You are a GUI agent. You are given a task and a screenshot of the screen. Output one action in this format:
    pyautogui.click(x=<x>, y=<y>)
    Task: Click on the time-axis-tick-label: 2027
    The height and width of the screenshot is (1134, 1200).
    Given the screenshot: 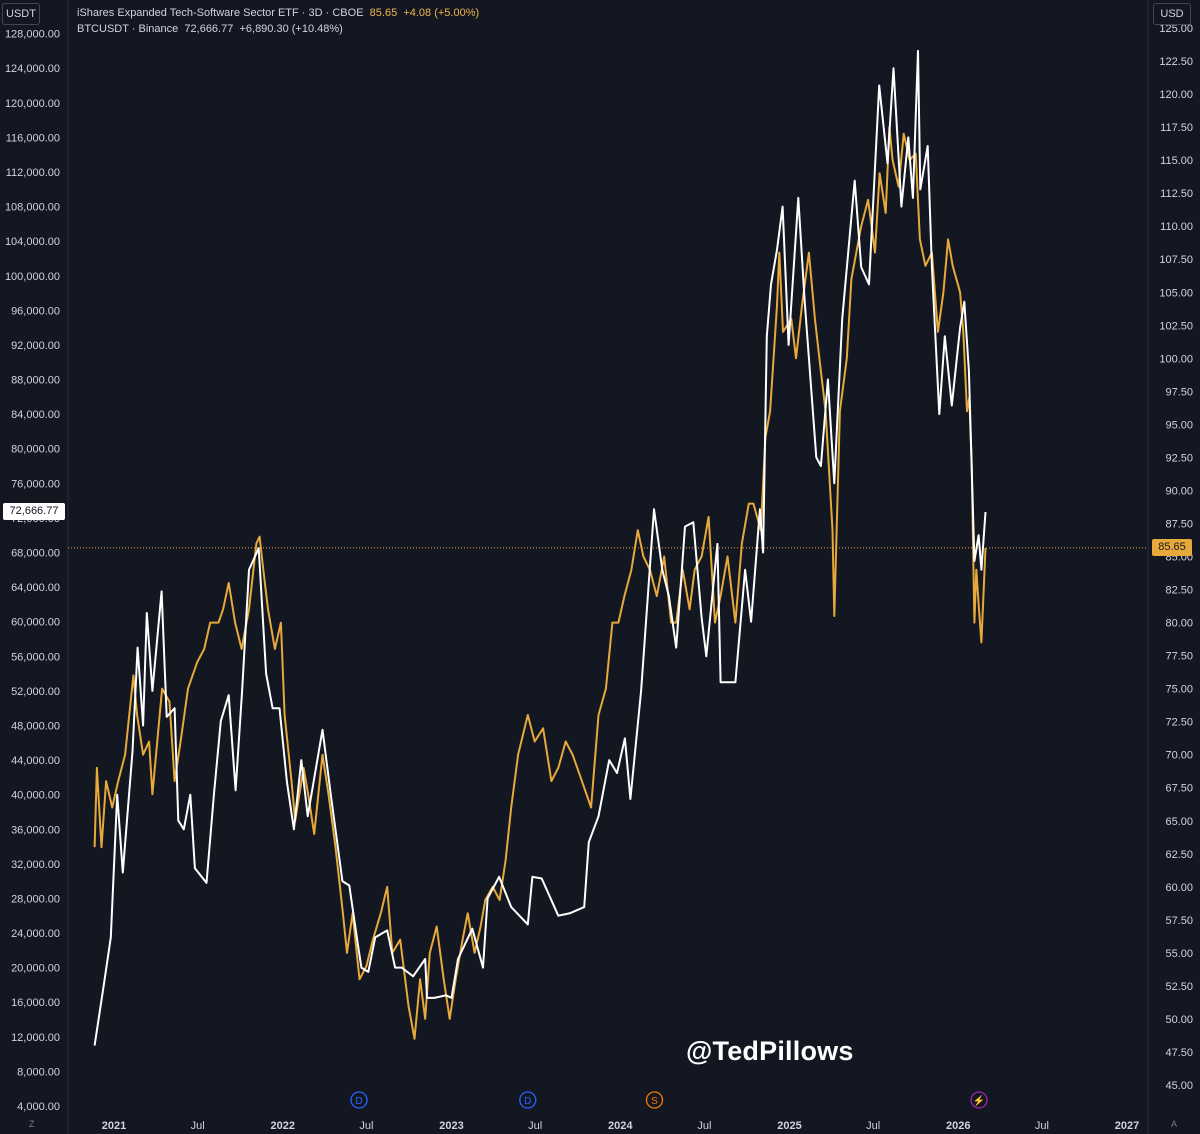 What is the action you would take?
    pyautogui.click(x=1127, y=1126)
    